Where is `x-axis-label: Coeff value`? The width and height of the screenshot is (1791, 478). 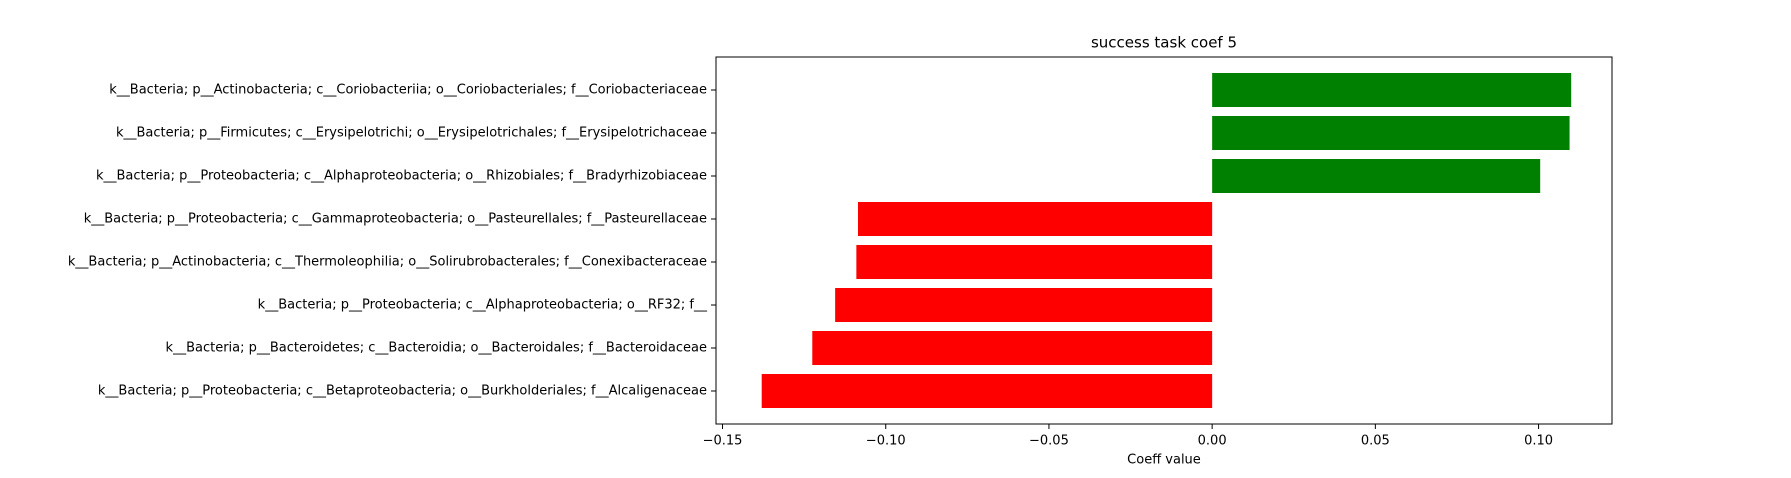 x-axis-label: Coeff value is located at coordinates (1164, 460).